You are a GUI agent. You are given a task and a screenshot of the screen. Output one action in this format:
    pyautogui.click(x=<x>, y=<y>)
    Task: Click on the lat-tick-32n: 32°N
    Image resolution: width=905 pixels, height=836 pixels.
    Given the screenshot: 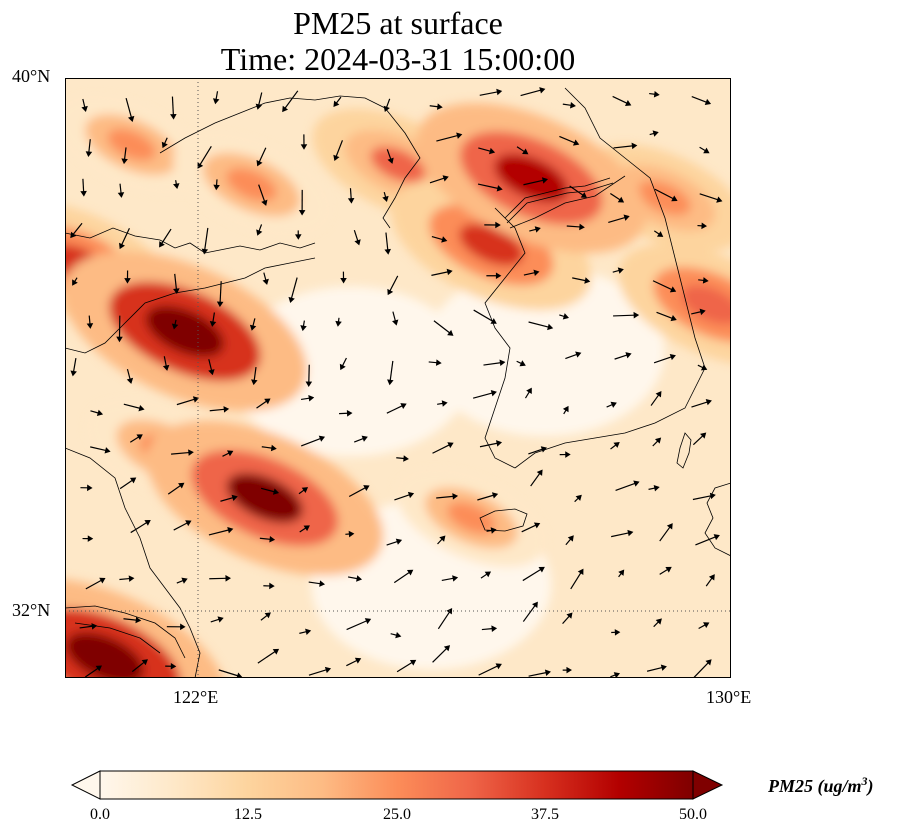 What is the action you would take?
    pyautogui.click(x=31, y=610)
    